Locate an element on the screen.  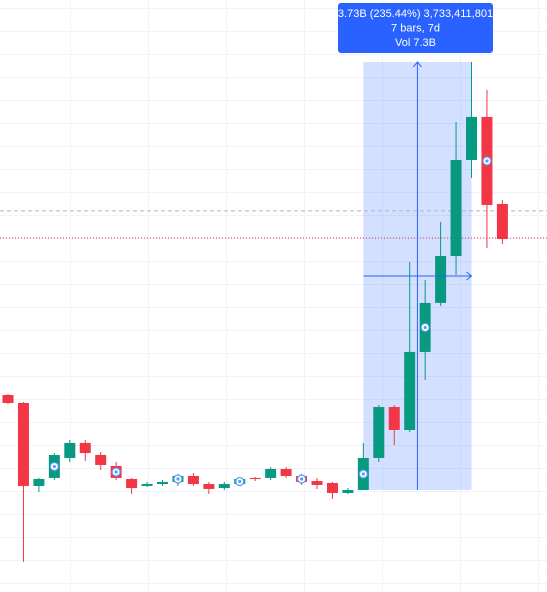
measure-arrowhead-h is located at coordinates (469, 276).